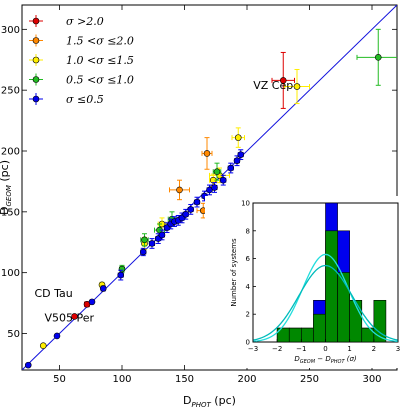 This screenshot has width=407, height=411. I want to click on y-tick-label: 300, so click(10, 30).